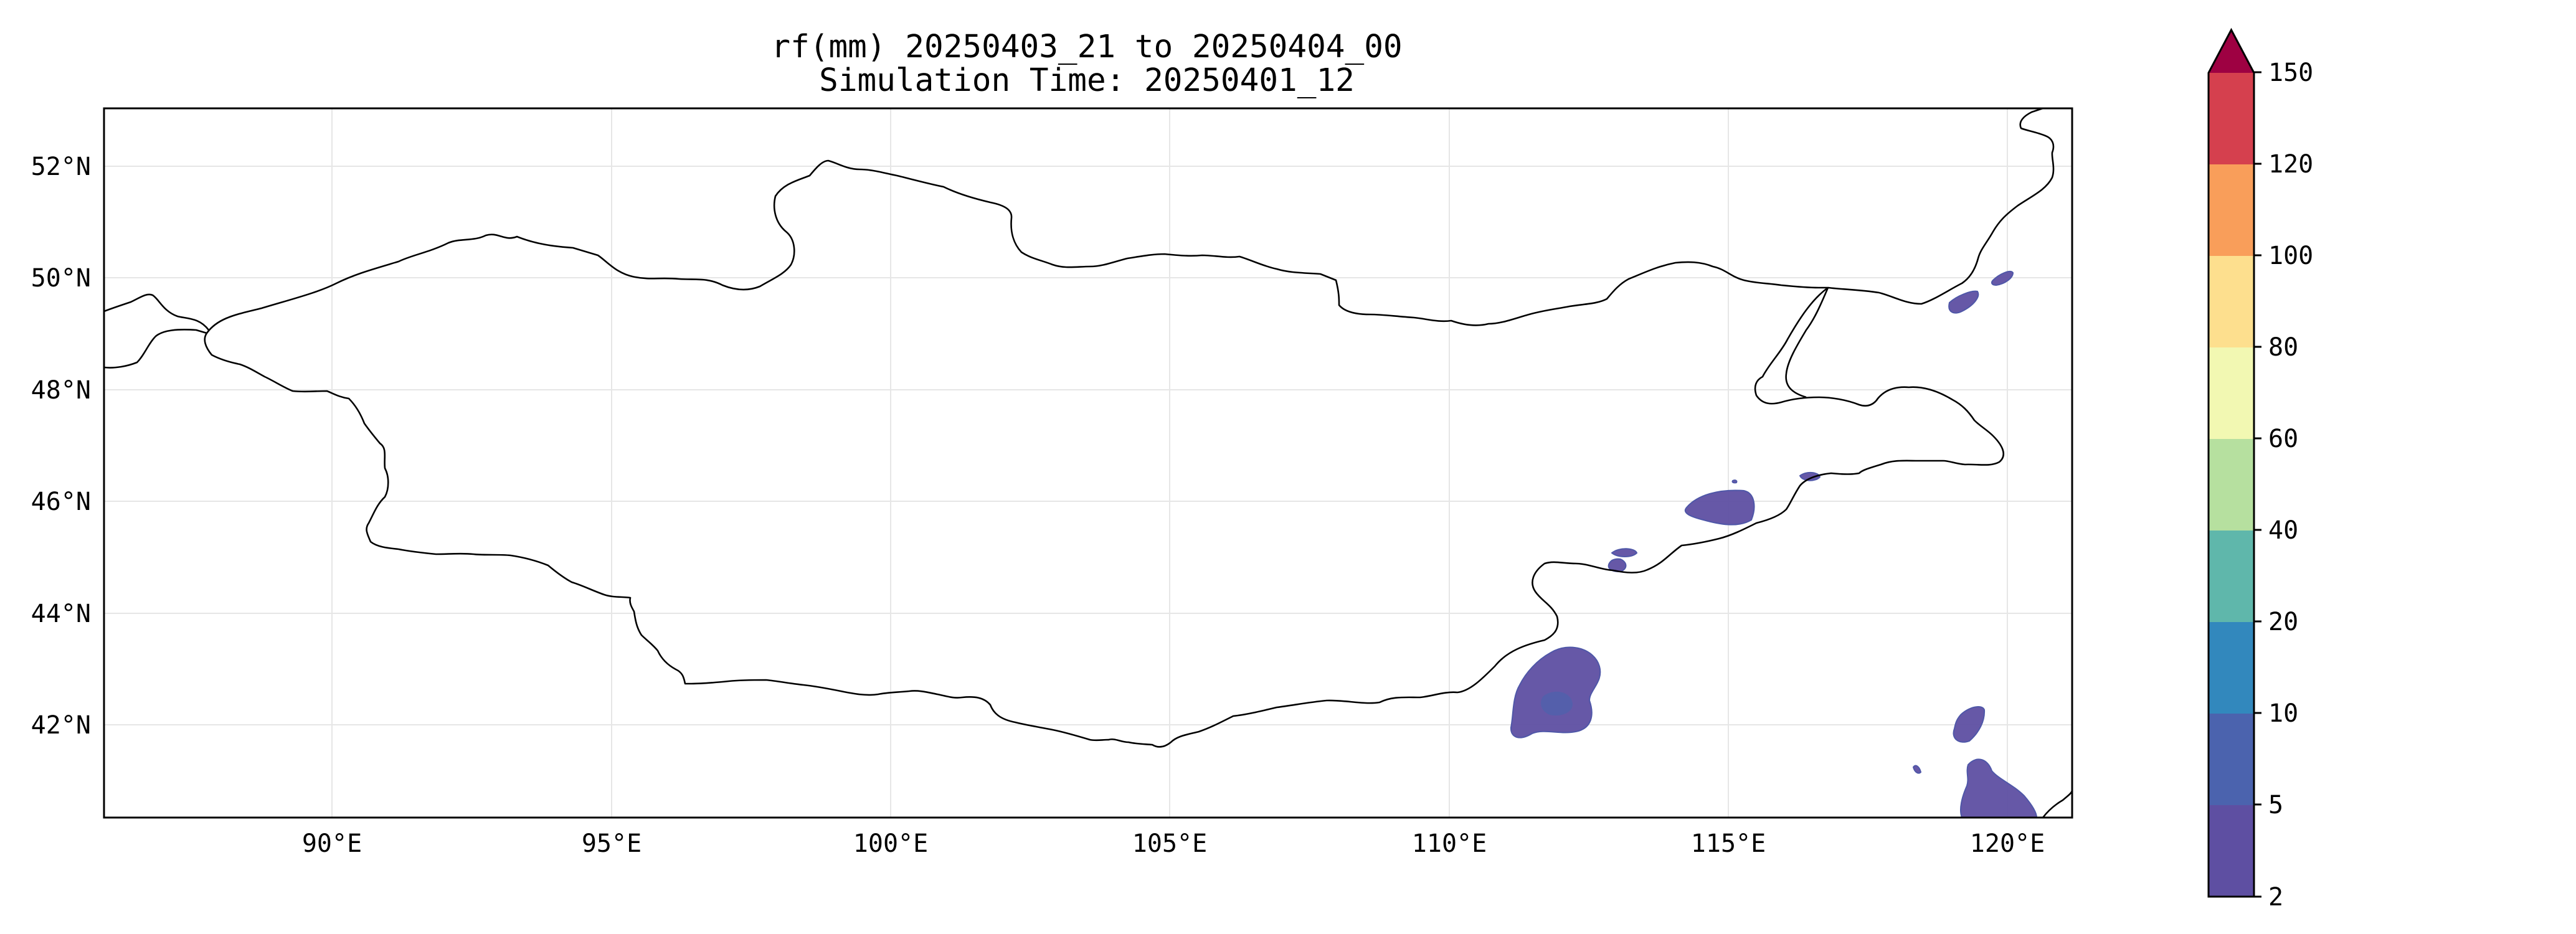  What do you see at coordinates (2257, 484) in the screenshot?
I see `colorbar-ticks` at bounding box center [2257, 484].